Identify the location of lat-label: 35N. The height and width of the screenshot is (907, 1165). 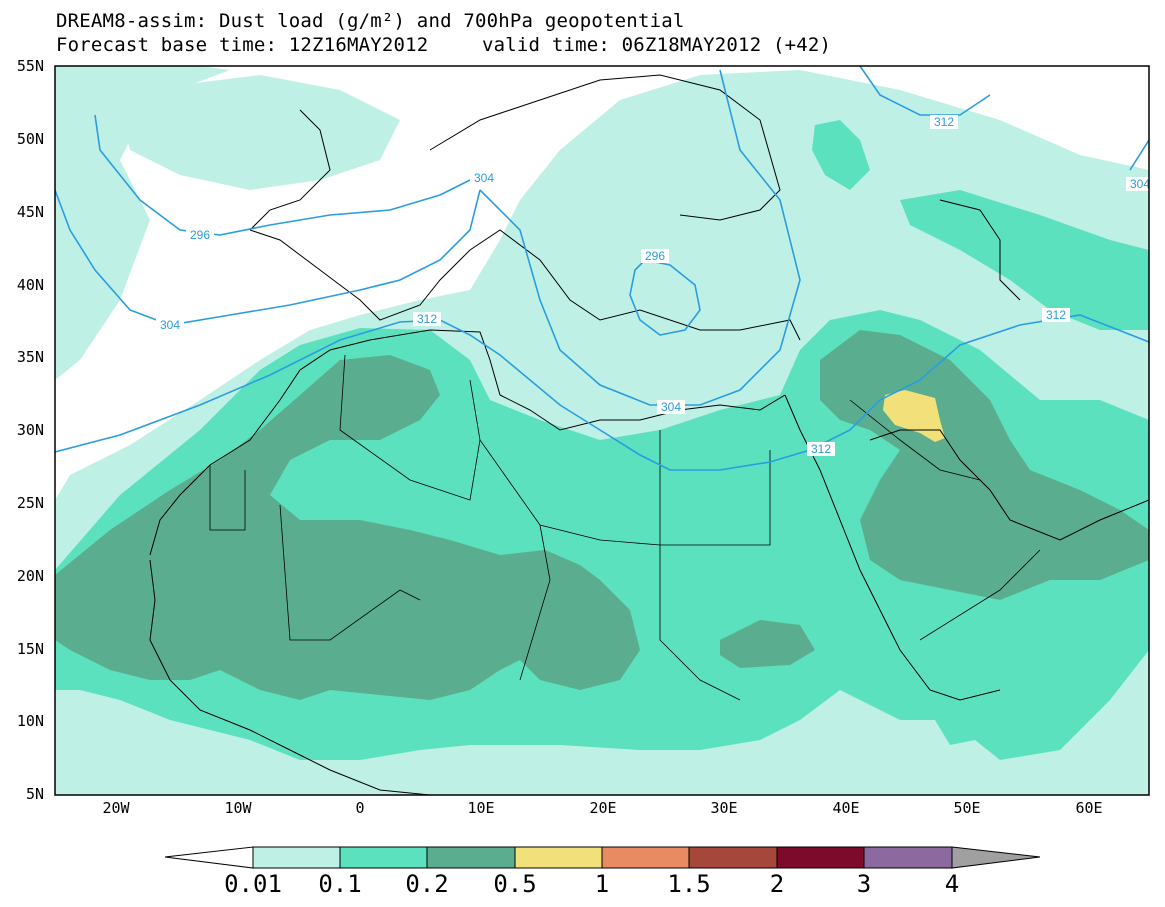
(30, 357).